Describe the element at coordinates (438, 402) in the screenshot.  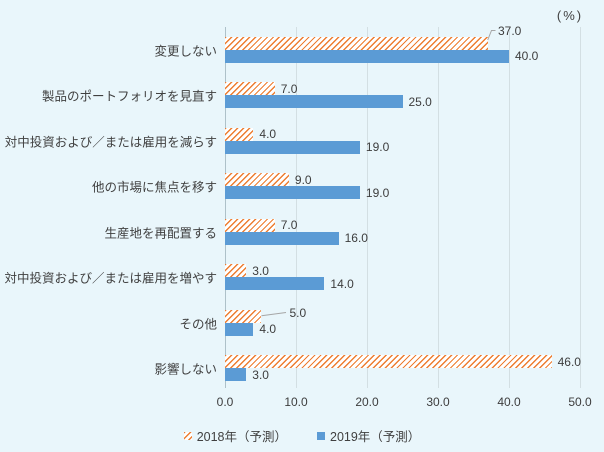
I see `x-tick-label: 30.0` at that location.